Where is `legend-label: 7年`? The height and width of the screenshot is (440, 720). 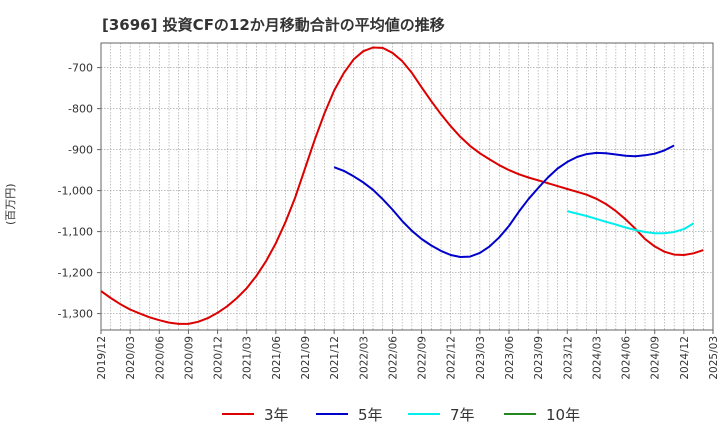 legend-label: 7年 is located at coordinates (462, 415).